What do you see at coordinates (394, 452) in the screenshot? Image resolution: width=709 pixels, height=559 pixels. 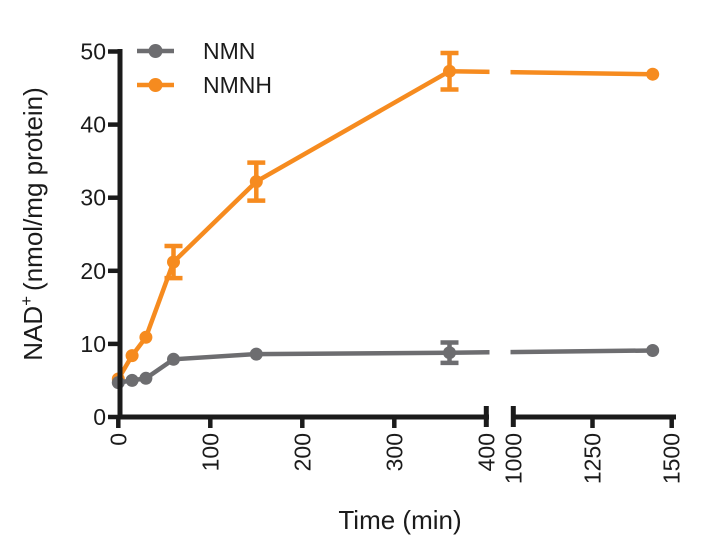 I see `x-tick-label-300: 300` at bounding box center [394, 452].